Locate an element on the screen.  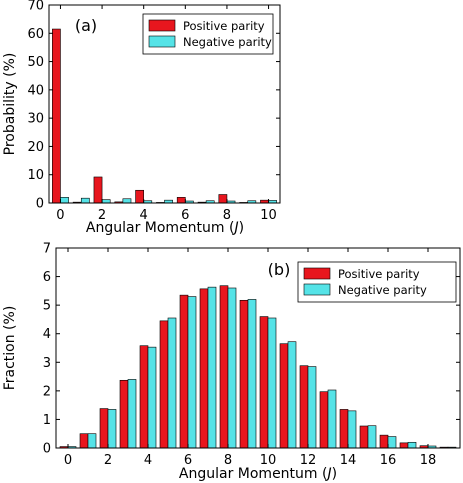
panel-b-x-tick-label: 0 is located at coordinates (68, 460).